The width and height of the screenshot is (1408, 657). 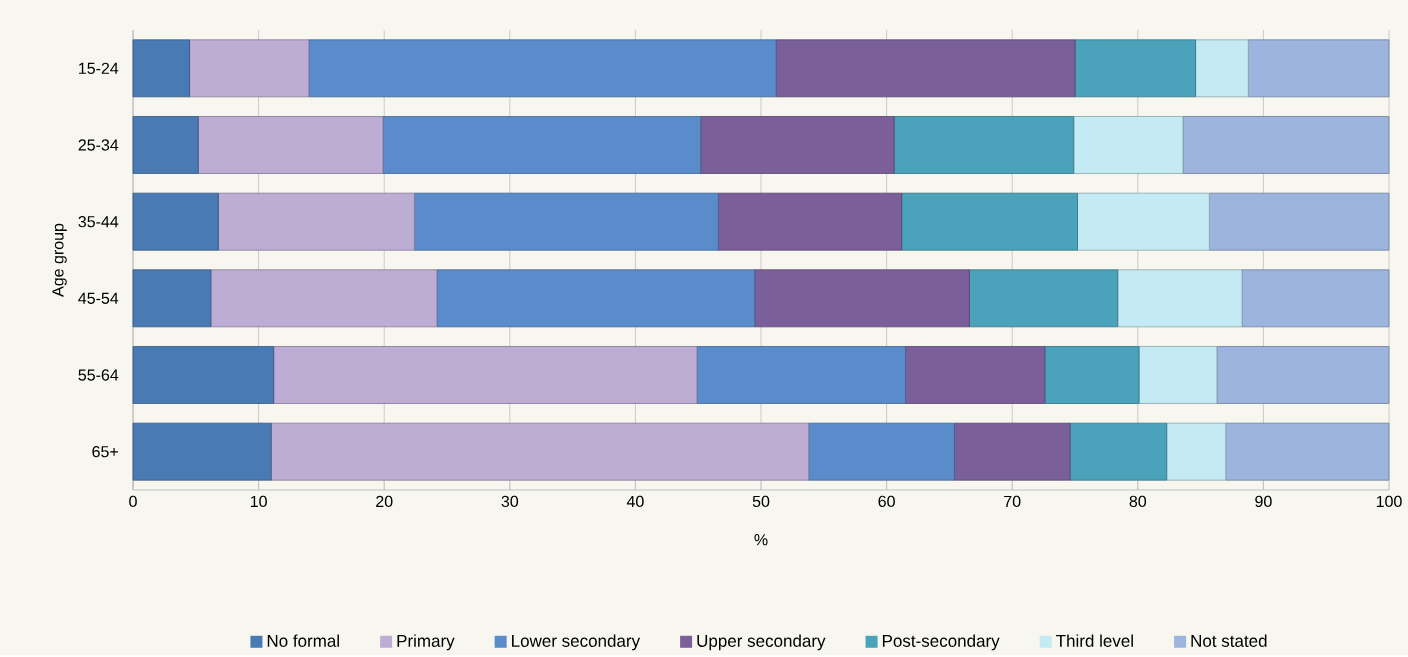 What do you see at coordinates (1094, 640) in the screenshot?
I see `legend-label: Third level` at bounding box center [1094, 640].